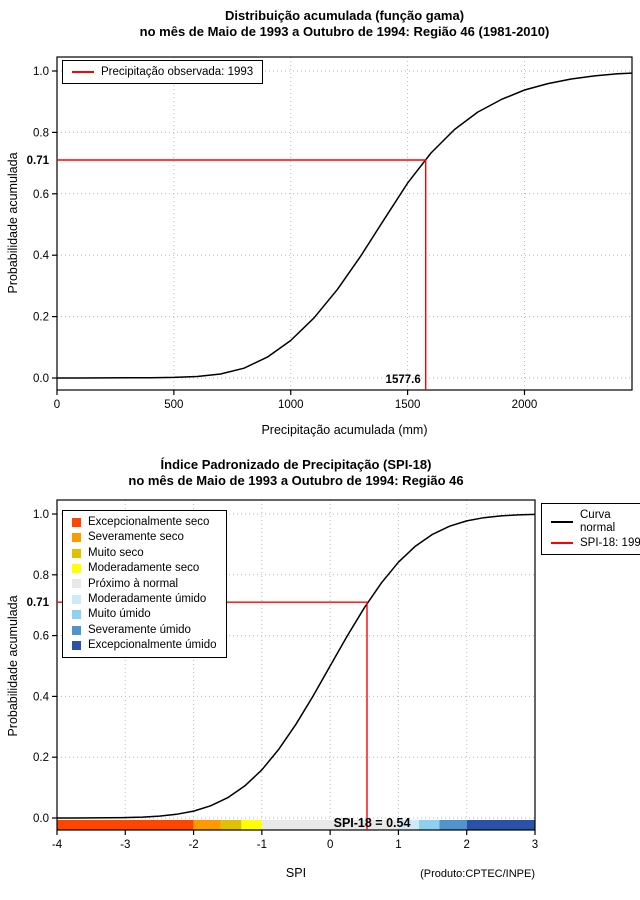 The width and height of the screenshot is (640, 900). What do you see at coordinates (125, 845) in the screenshot?
I see `svg-text: -3` at bounding box center [125, 845].